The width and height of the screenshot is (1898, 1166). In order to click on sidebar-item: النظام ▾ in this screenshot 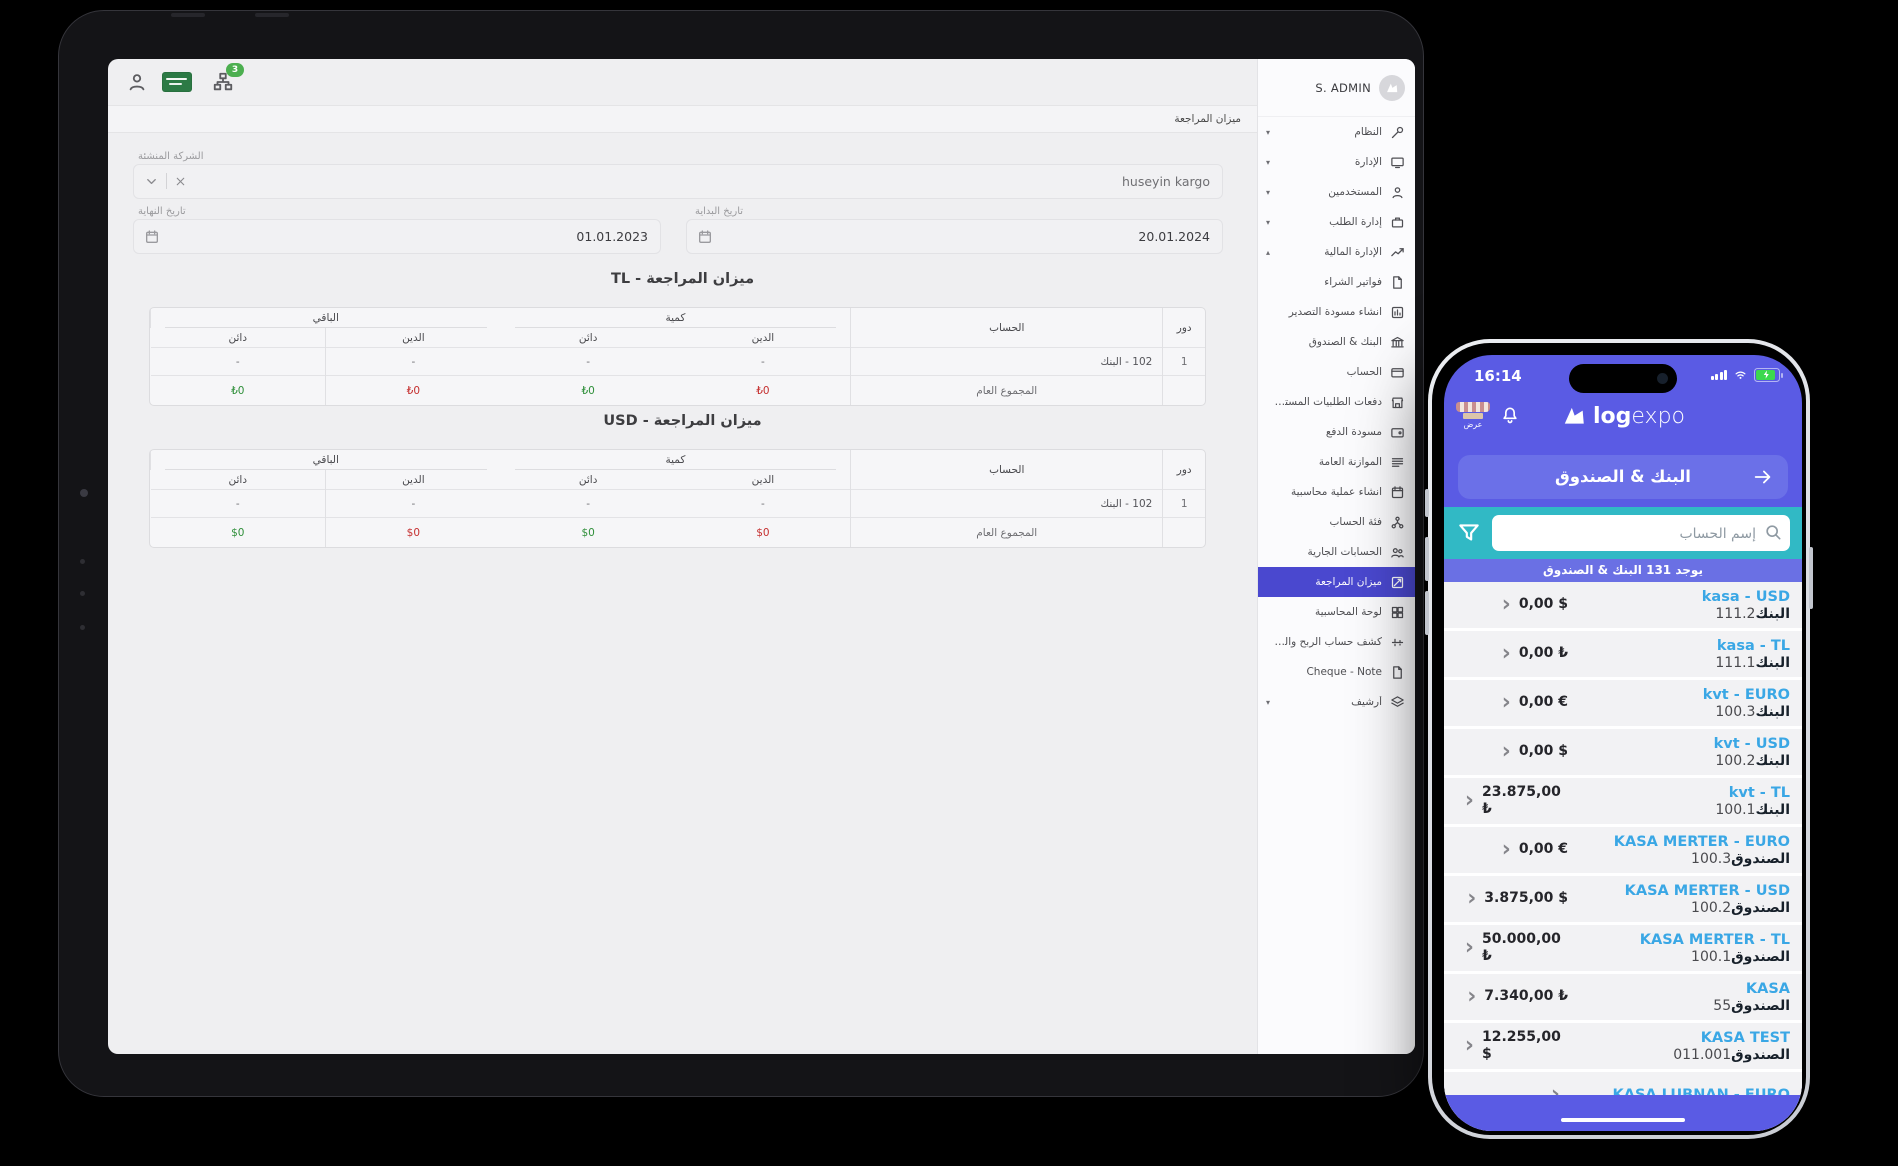, I will do `click(1336, 132)`.